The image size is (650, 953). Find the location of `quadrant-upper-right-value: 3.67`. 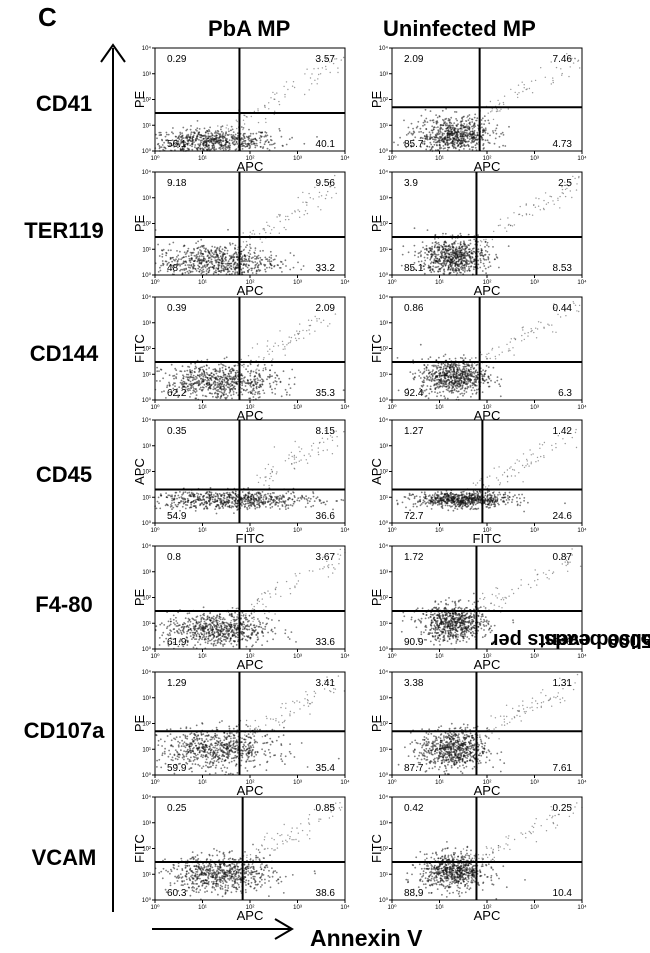

quadrant-upper-right-value: 3.67 is located at coordinates (326, 557).